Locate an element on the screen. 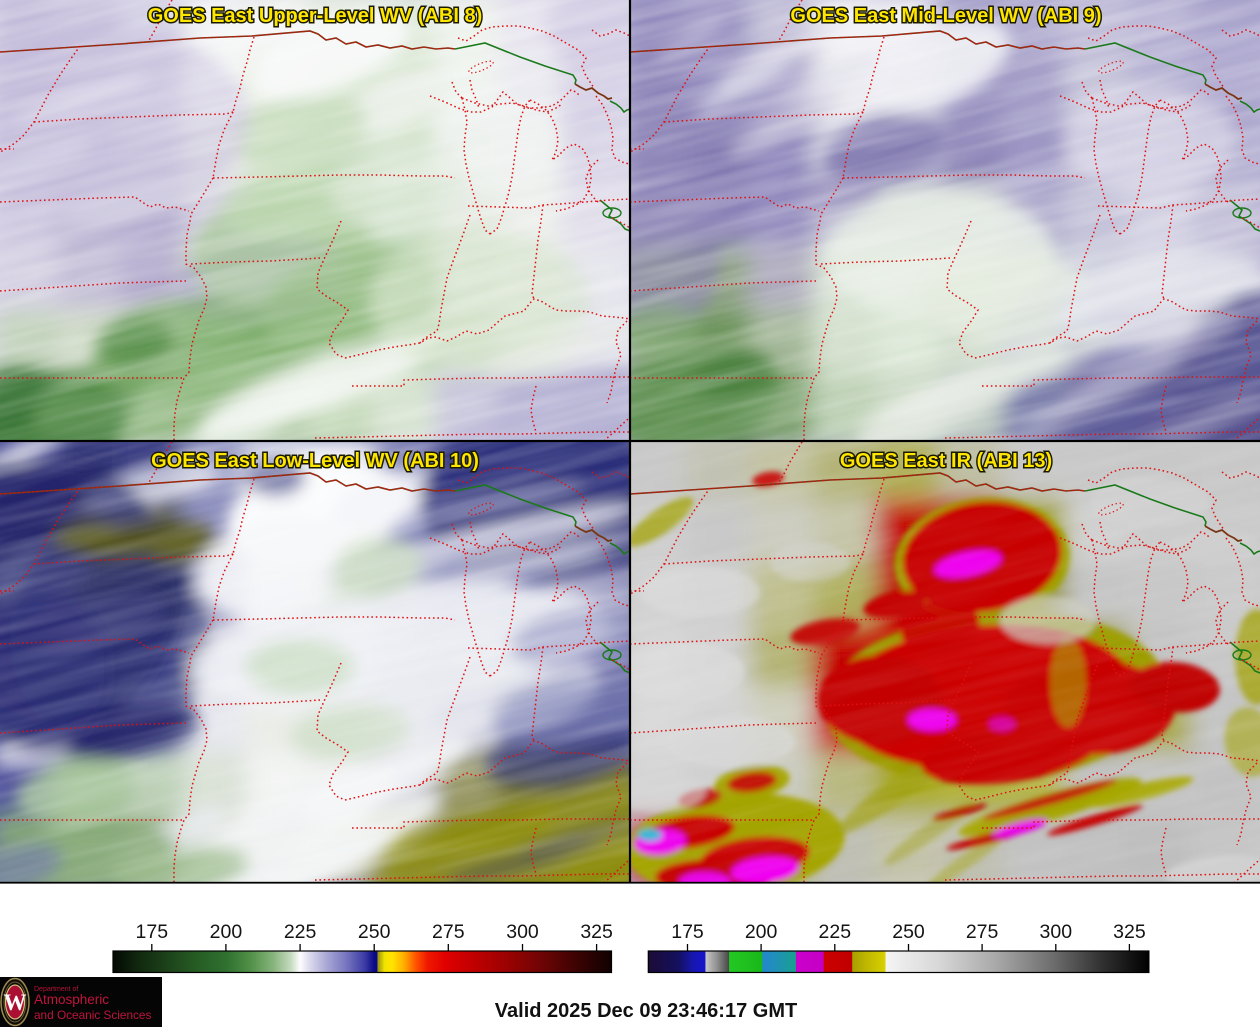  svg-text: W is located at coordinates (15, 1002).